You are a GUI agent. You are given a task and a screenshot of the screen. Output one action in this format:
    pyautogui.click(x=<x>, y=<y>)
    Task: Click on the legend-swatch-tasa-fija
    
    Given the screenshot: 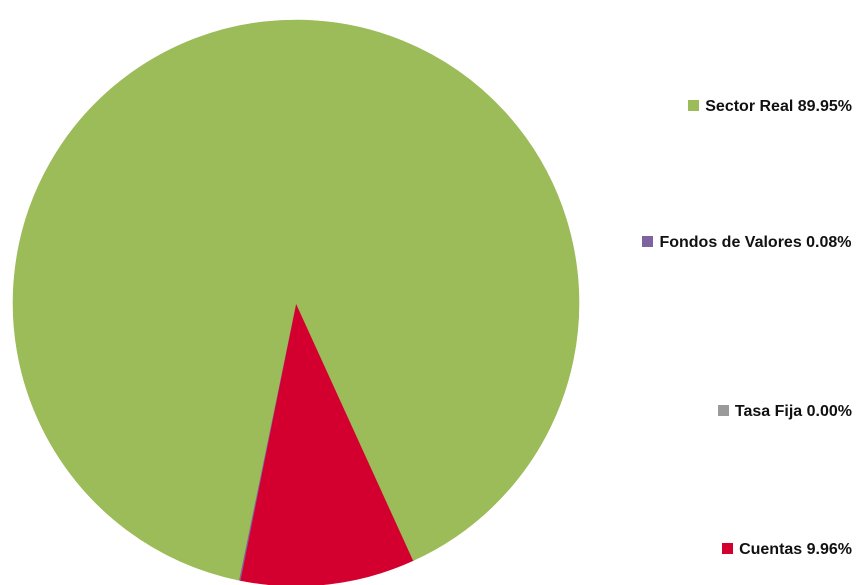 What is the action you would take?
    pyautogui.click(x=723, y=410)
    